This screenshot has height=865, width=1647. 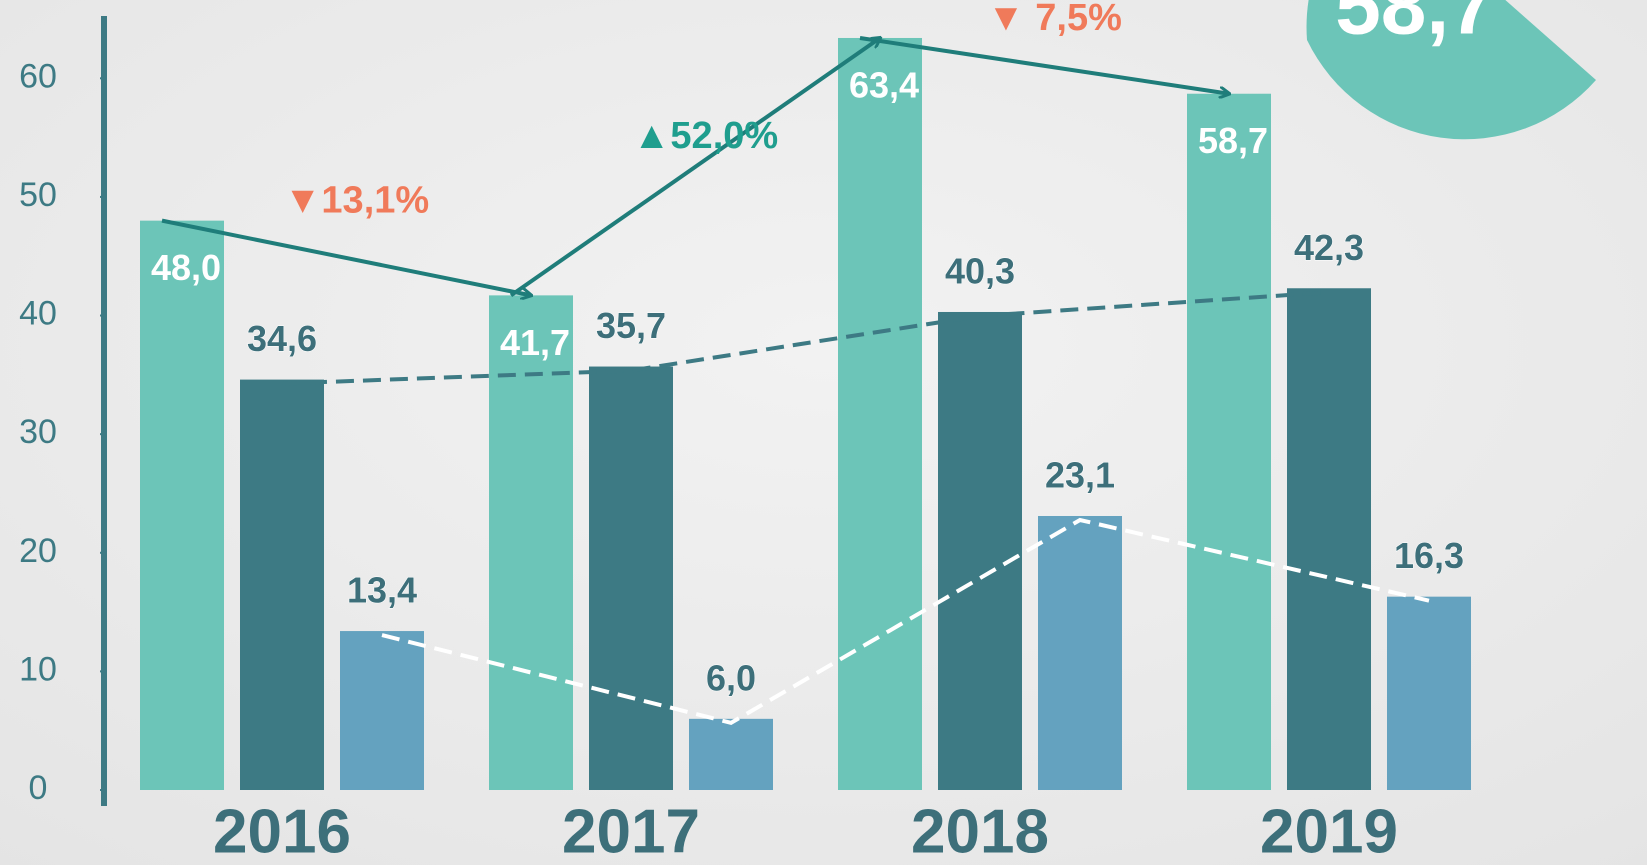 What do you see at coordinates (38, 195) in the screenshot?
I see `y-tick-label: 50` at bounding box center [38, 195].